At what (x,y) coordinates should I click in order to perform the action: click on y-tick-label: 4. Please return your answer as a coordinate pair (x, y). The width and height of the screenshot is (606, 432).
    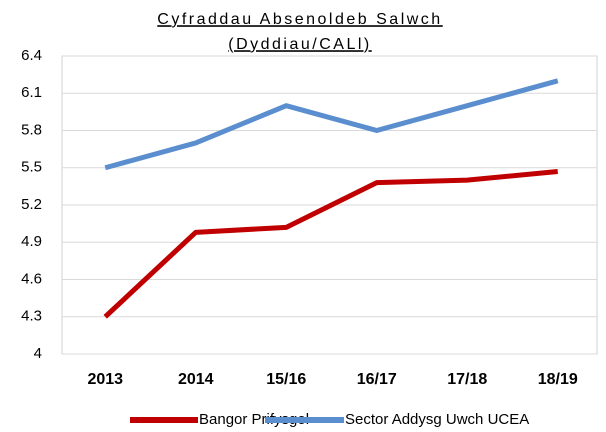
    Looking at the image, I should click on (38, 353).